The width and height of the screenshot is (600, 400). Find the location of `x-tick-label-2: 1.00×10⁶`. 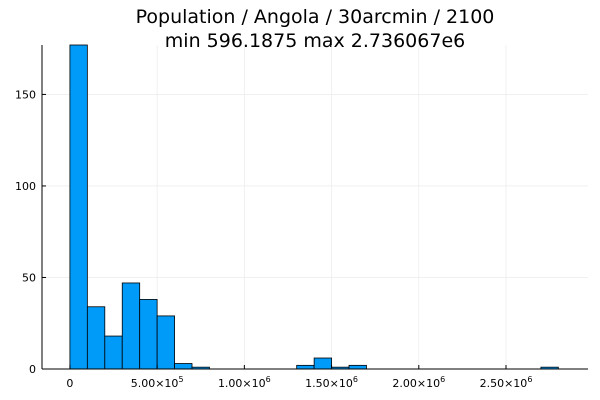

x-tick-label-2: 1.00×10⁶ is located at coordinates (244, 382).